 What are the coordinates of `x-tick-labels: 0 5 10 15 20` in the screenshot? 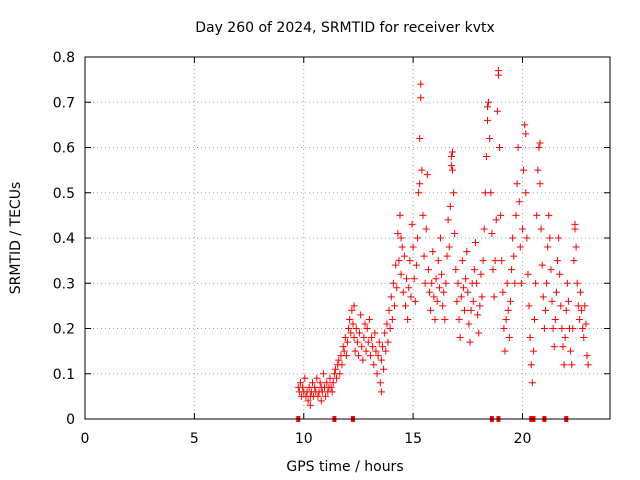 It's located at (306, 439).